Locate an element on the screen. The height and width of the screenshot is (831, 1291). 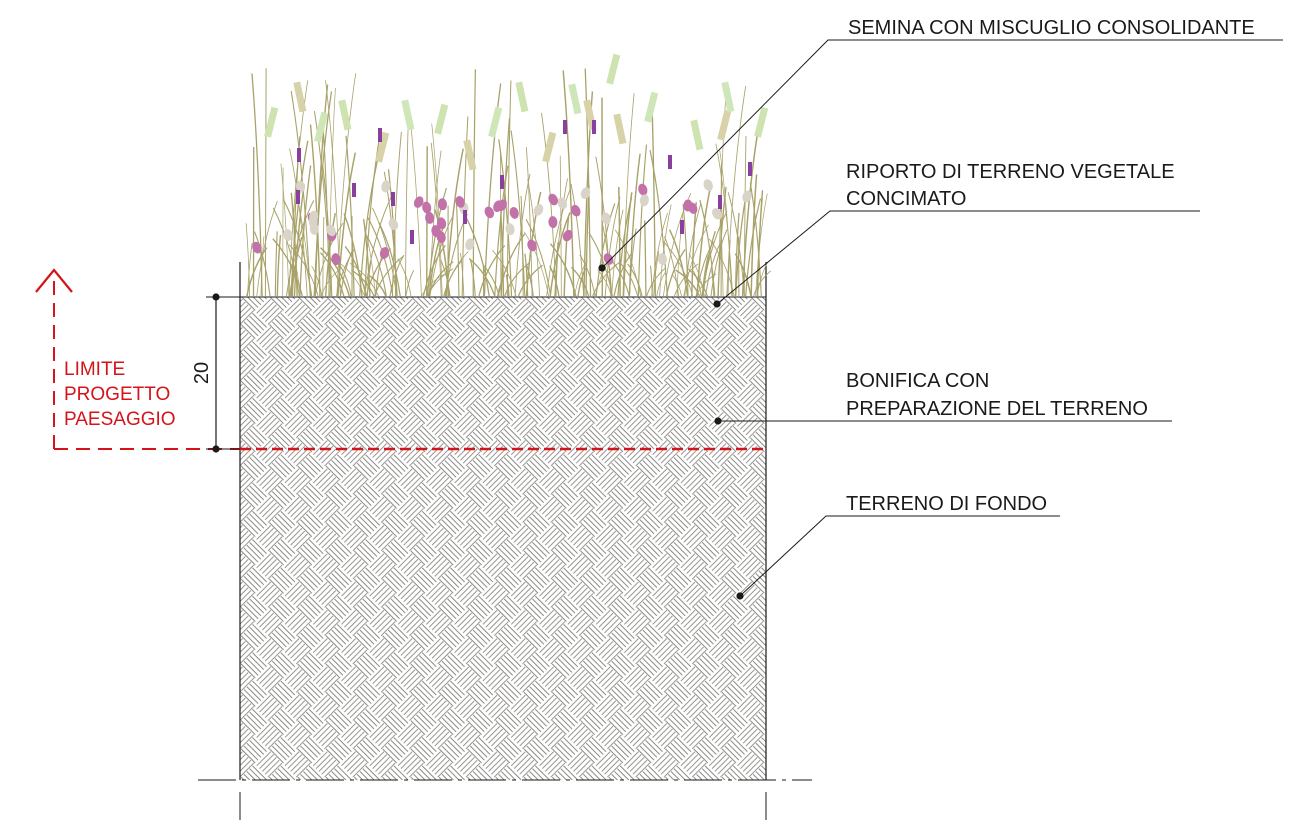
limit-marker is located at coordinates (400, 359).